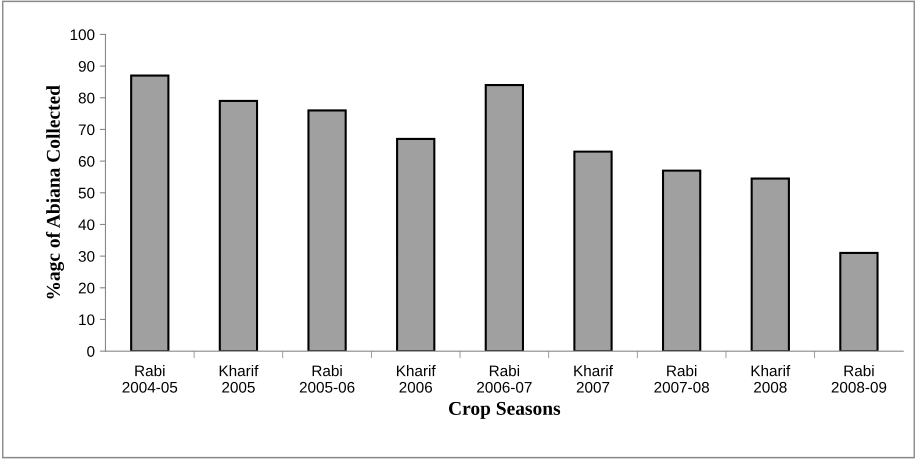 This screenshot has height=459, width=917. I want to click on y-tick-label: 30, so click(86, 256).